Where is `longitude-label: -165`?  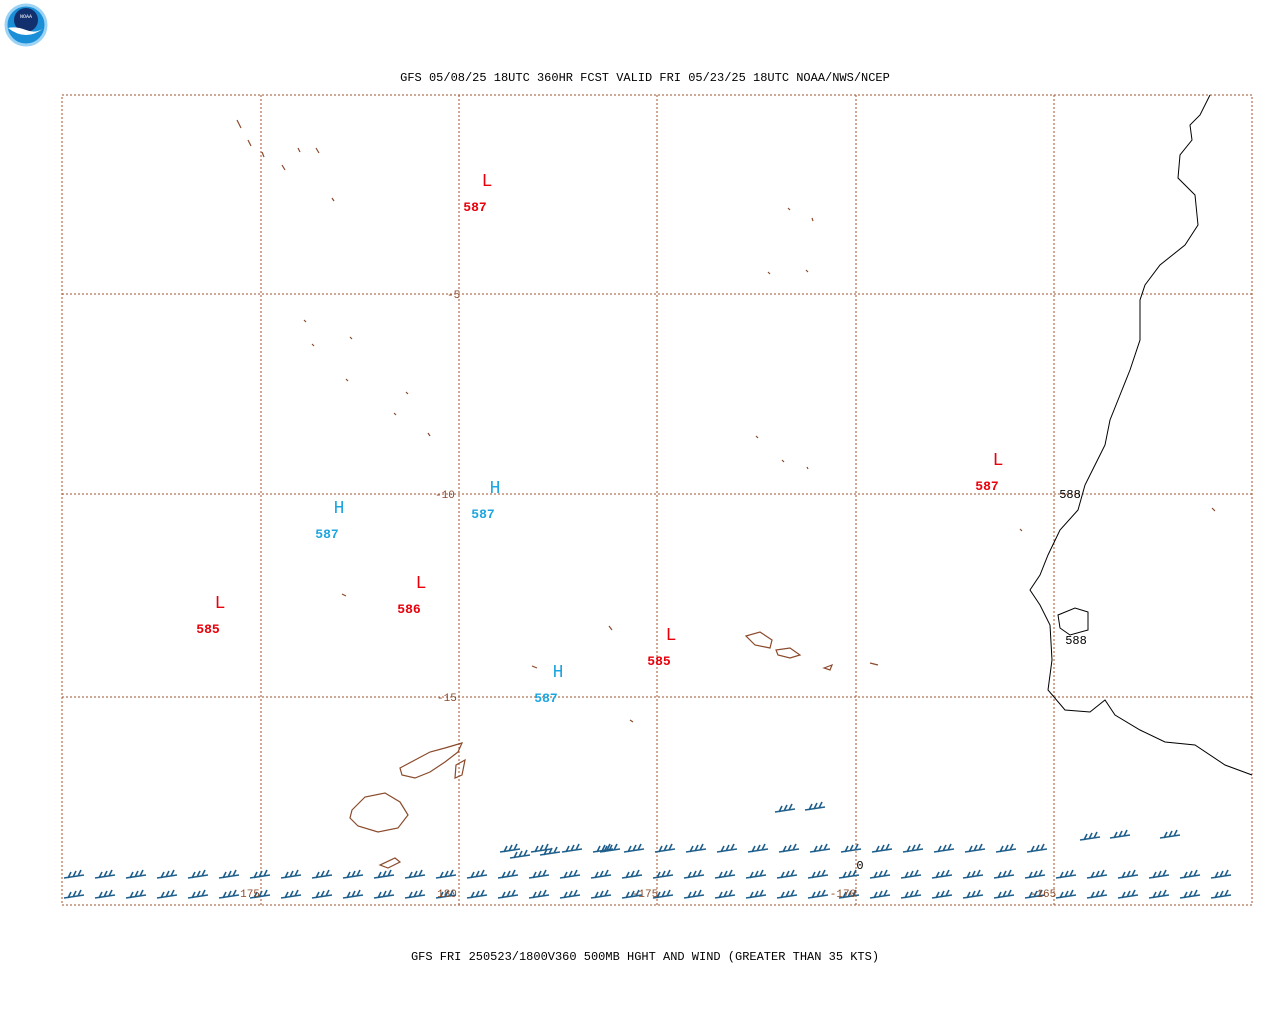 longitude-label: -165 is located at coordinates (1043, 895).